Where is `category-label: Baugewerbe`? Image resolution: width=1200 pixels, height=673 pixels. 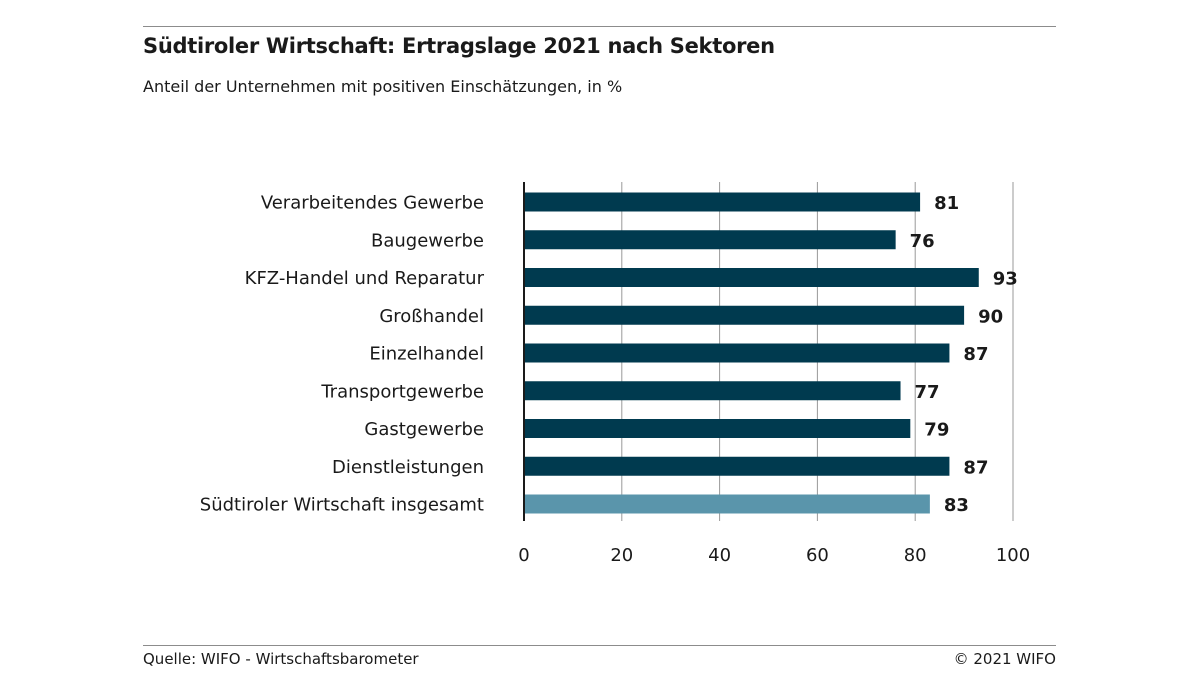 category-label: Baugewerbe is located at coordinates (427, 240).